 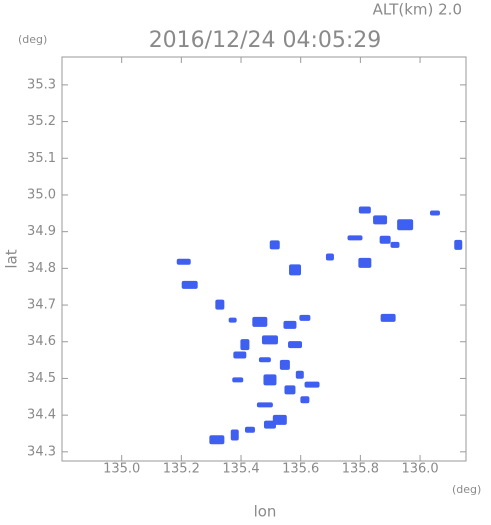 What do you see at coordinates (240, 469) in the screenshot?
I see `x-tick-label: 135.4` at bounding box center [240, 469].